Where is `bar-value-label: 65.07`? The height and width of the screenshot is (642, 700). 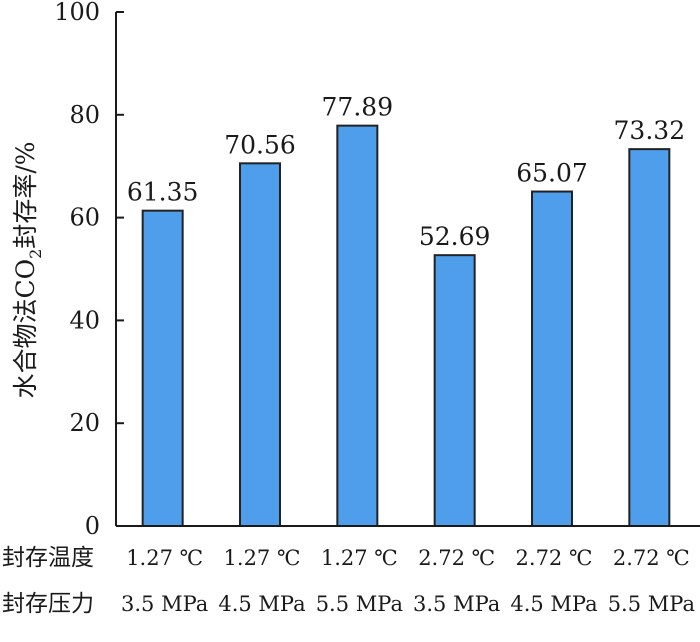
bar-value-label: 65.07 is located at coordinates (552, 173).